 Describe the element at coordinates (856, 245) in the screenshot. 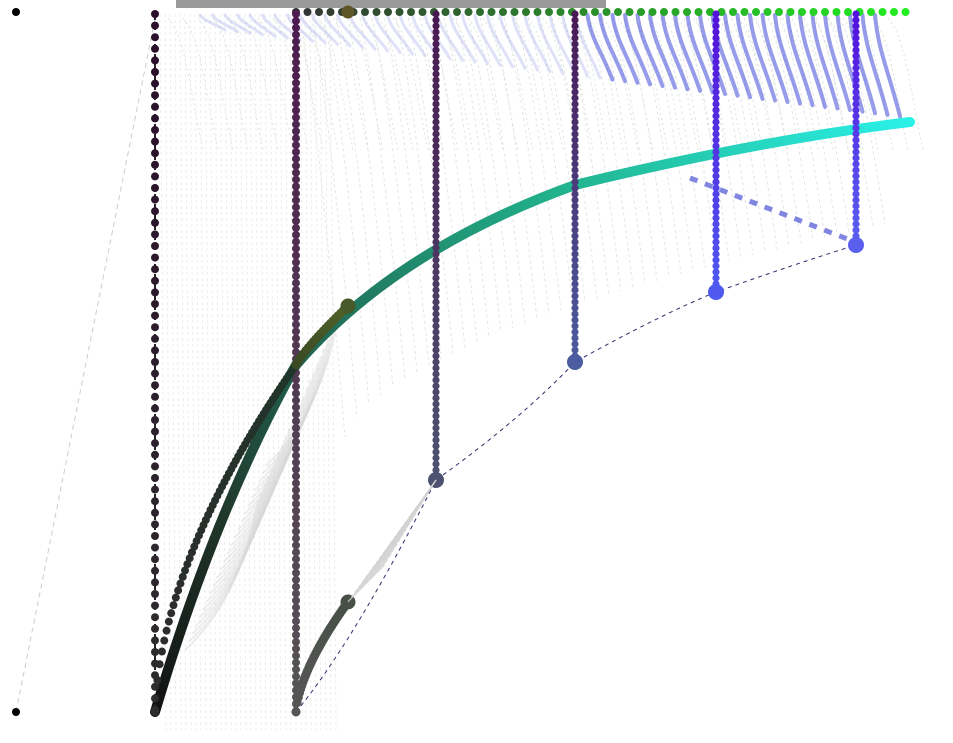

I see `vertical-line-4-end-marker` at that location.